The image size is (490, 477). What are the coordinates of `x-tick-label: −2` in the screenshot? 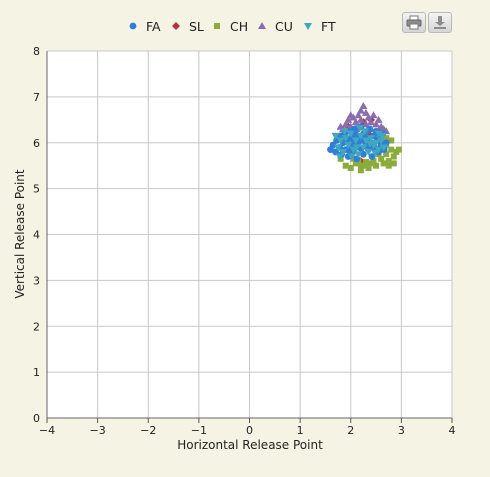 It's located at (148, 430).